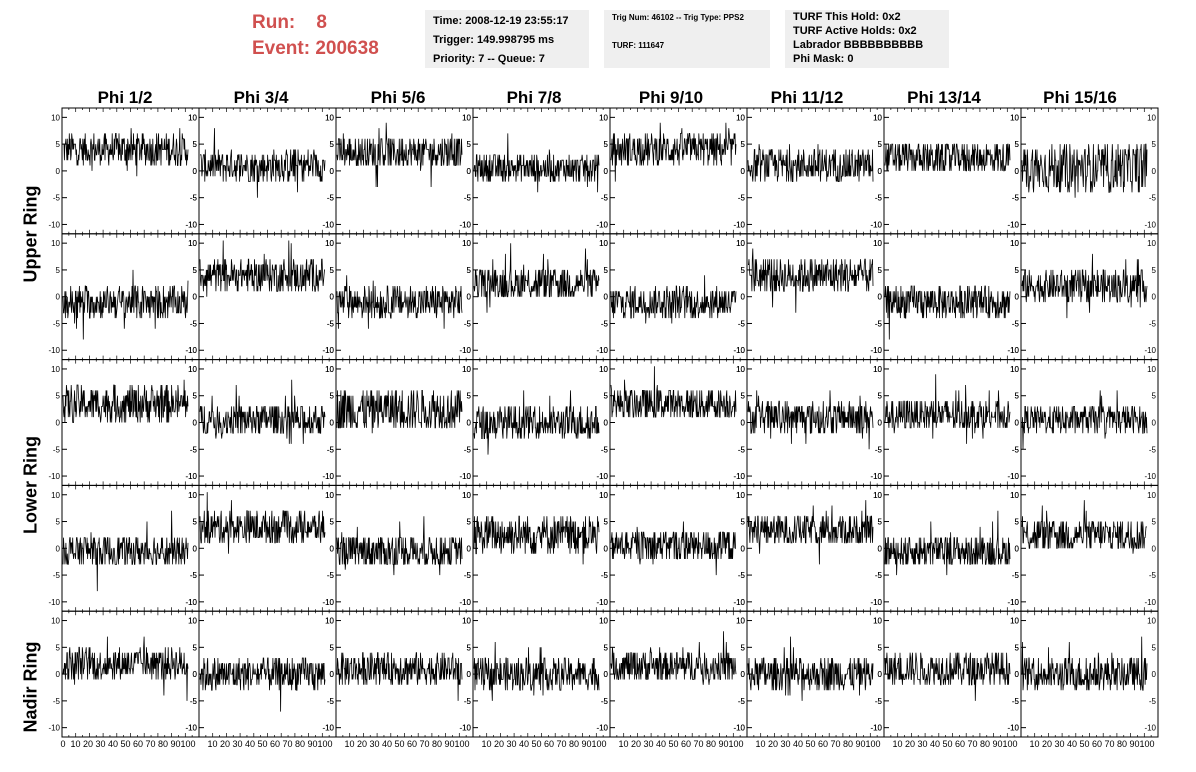 The width and height of the screenshot is (1196, 772). Describe the element at coordinates (501, 21) in the screenshot. I see `time-text: Time: 2008-12-19 23:55:17` at that location.